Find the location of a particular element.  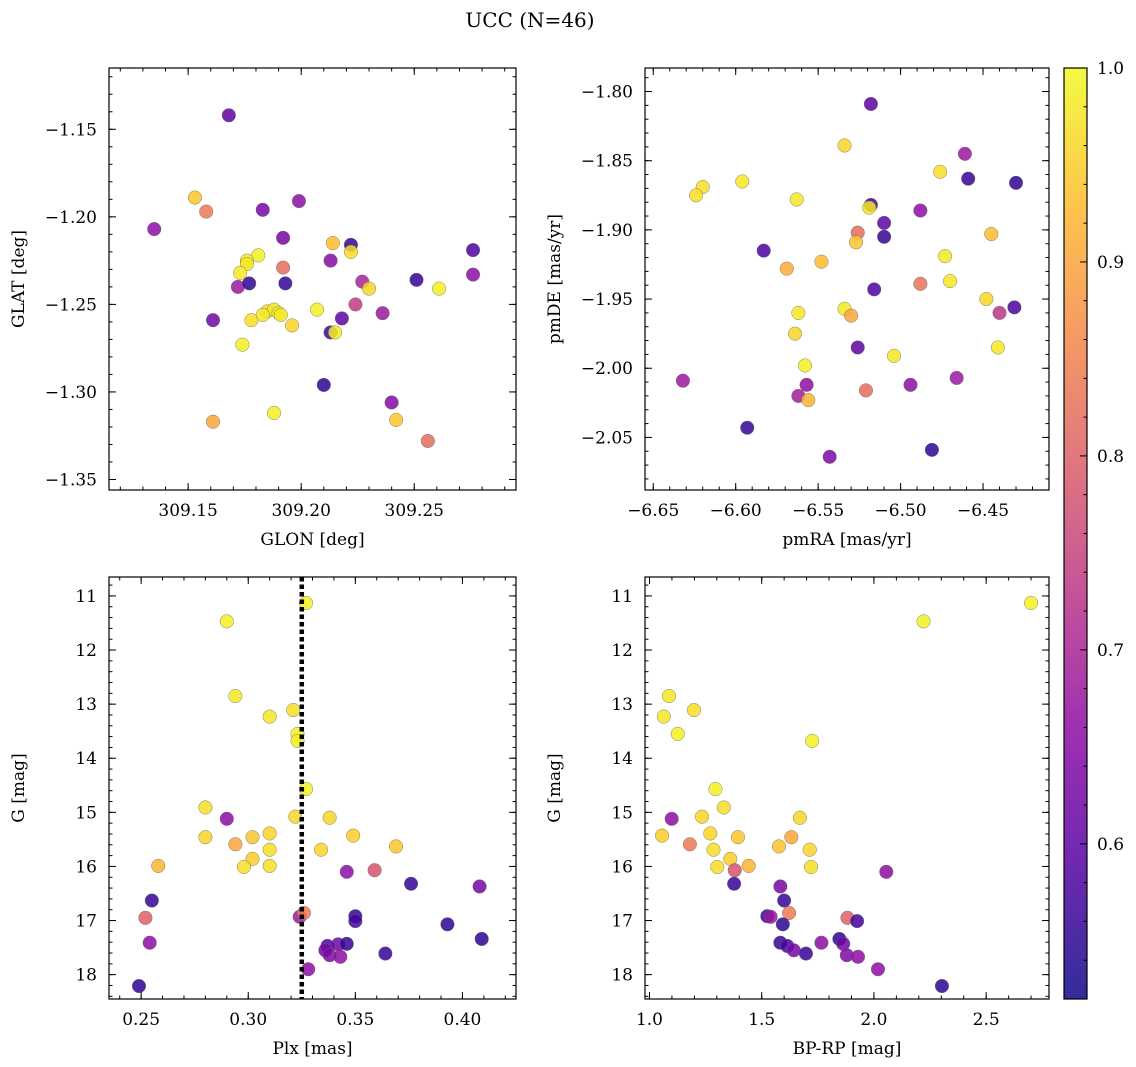

x-tick-label: 2.0 is located at coordinates (873, 1020).